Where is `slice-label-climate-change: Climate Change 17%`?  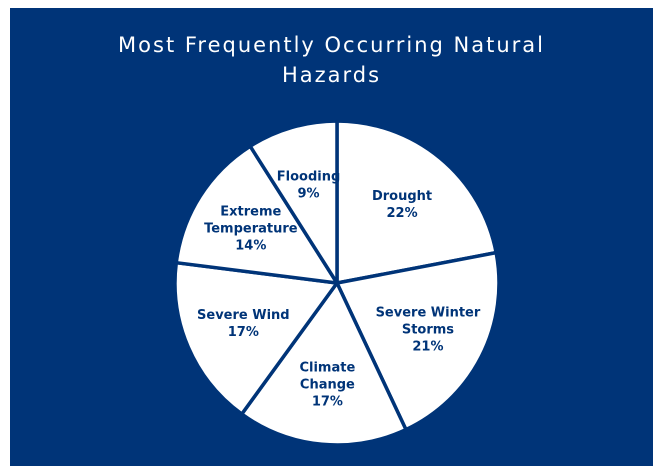 slice-label-climate-change: Climate Change 17% is located at coordinates (327, 385).